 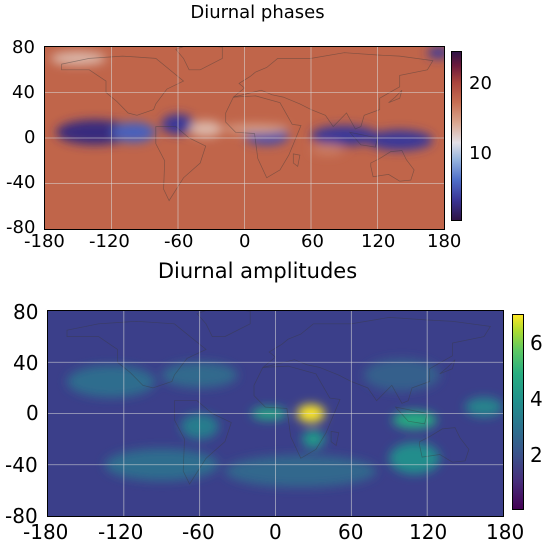 What do you see at coordinates (518, 412) in the screenshot?
I see `amplitude-colorbar` at bounding box center [518, 412].